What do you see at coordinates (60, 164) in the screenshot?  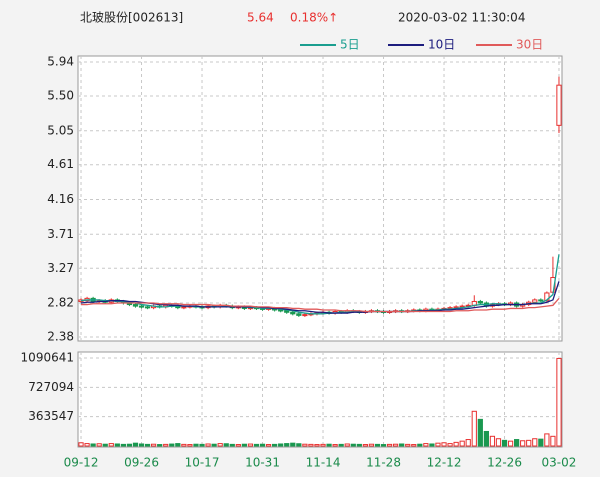 I see `y-tick-label: 4.61` at bounding box center [60, 164].